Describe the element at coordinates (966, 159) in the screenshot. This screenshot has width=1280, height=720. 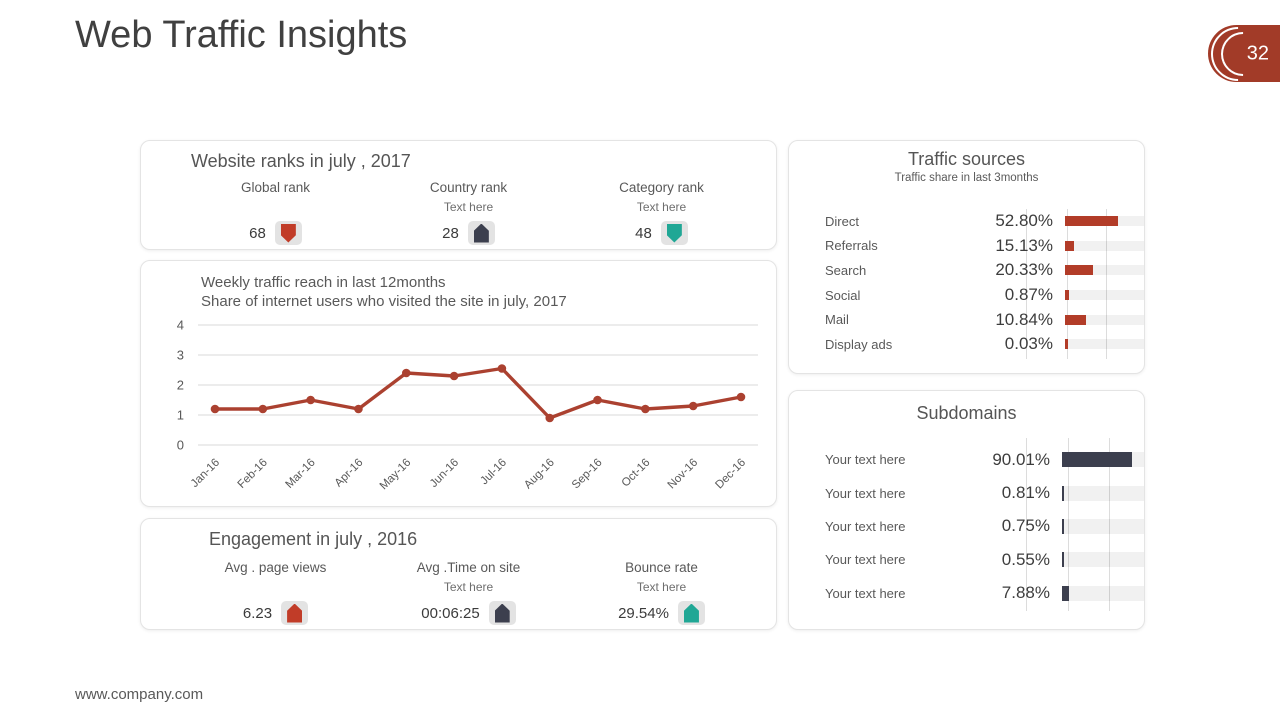
I see `traffic-sources-title: Traffic sources` at that location.